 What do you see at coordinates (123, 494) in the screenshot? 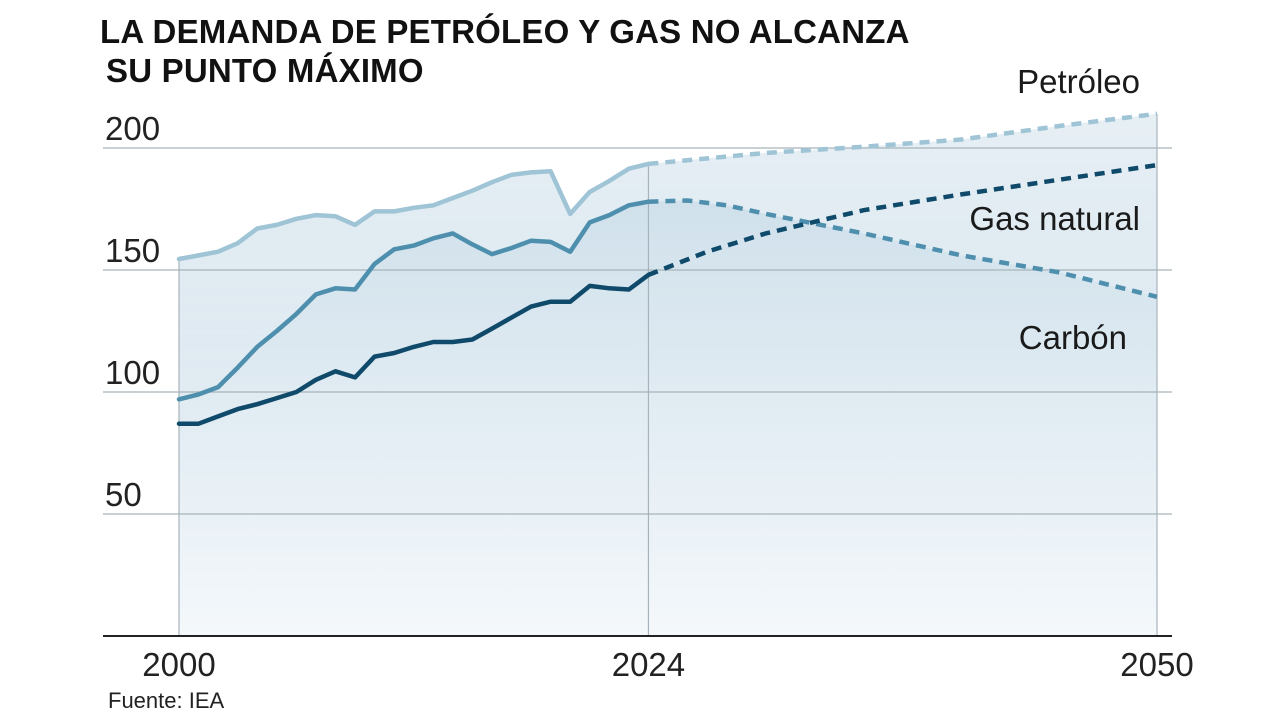
I see `y-tick-label-50: 50` at bounding box center [123, 494].